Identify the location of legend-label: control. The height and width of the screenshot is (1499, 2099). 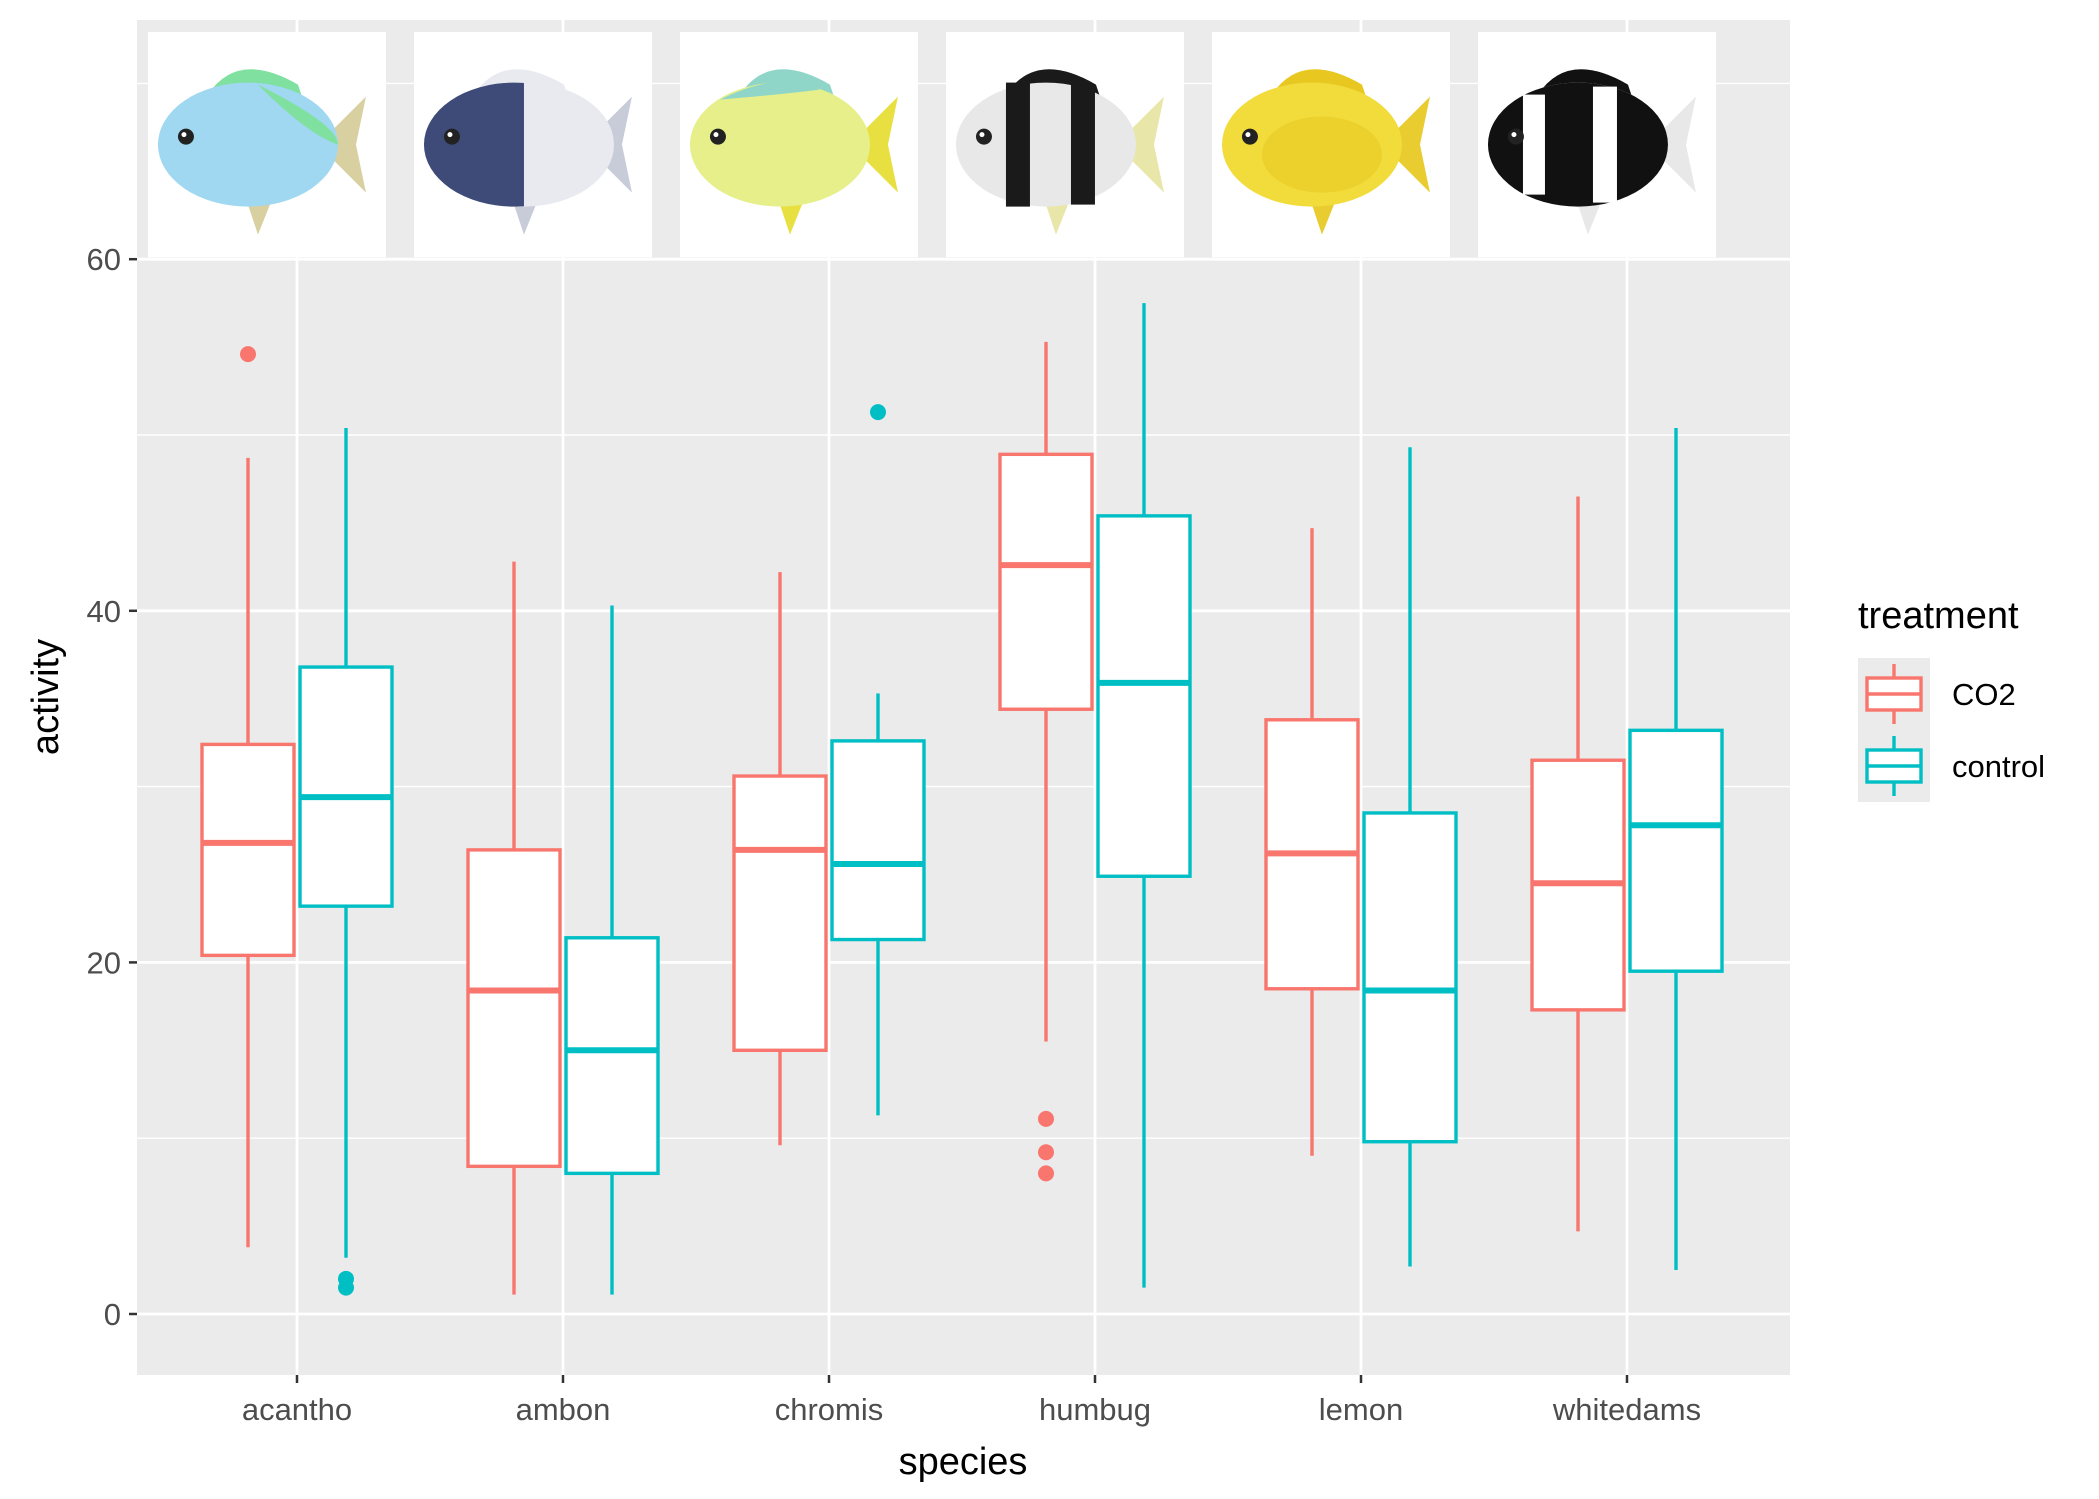
(1998, 766).